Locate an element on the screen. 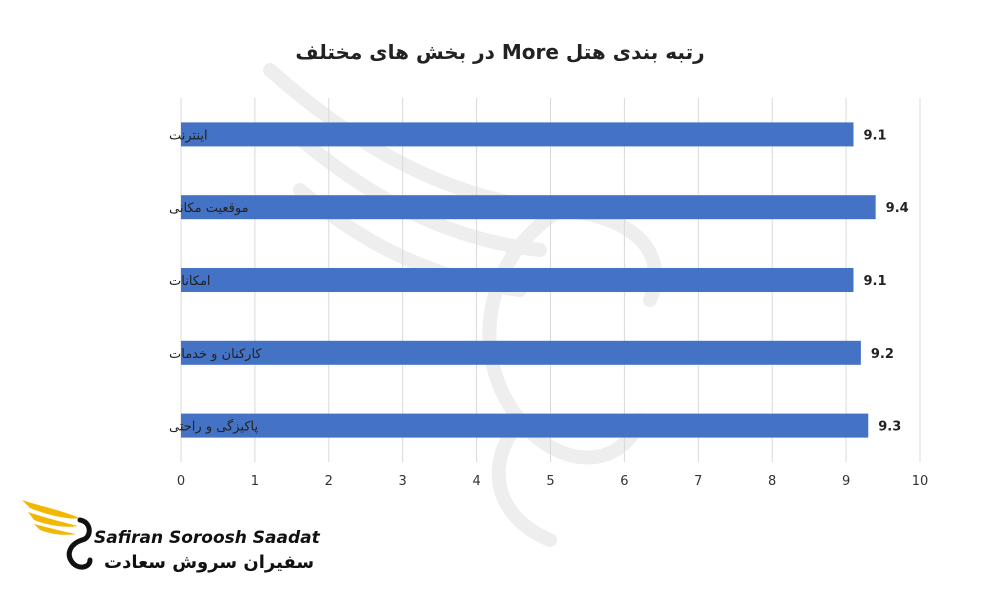 The image size is (1000, 600). x-tick-label: 8 is located at coordinates (772, 481).